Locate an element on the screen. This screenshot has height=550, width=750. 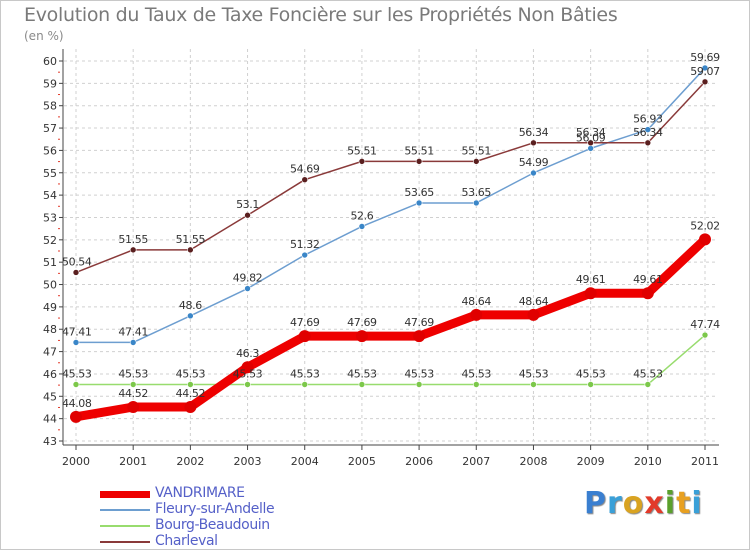
y-tick-label: 46 is located at coordinates (50, 374).